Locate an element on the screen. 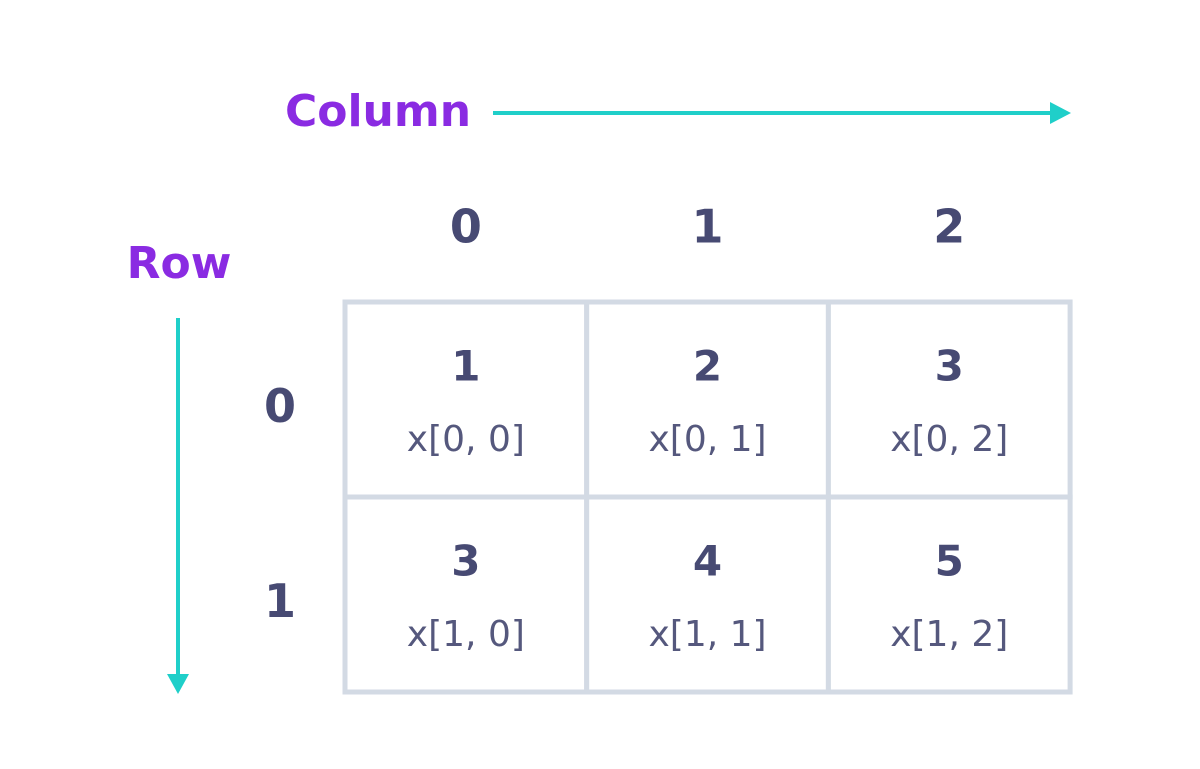 This screenshot has height=769, width=1200. cell-value: 1 is located at coordinates (465, 366).